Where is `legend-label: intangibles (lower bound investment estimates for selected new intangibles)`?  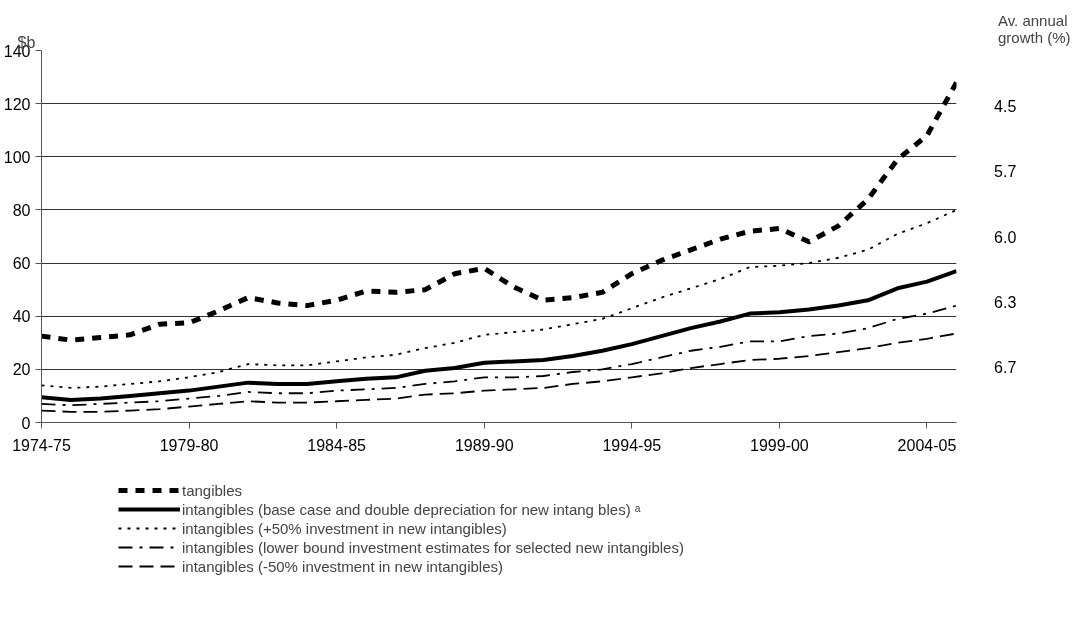 legend-label: intangibles (lower bound investment estimates for selected new intangibles) is located at coordinates (433, 547).